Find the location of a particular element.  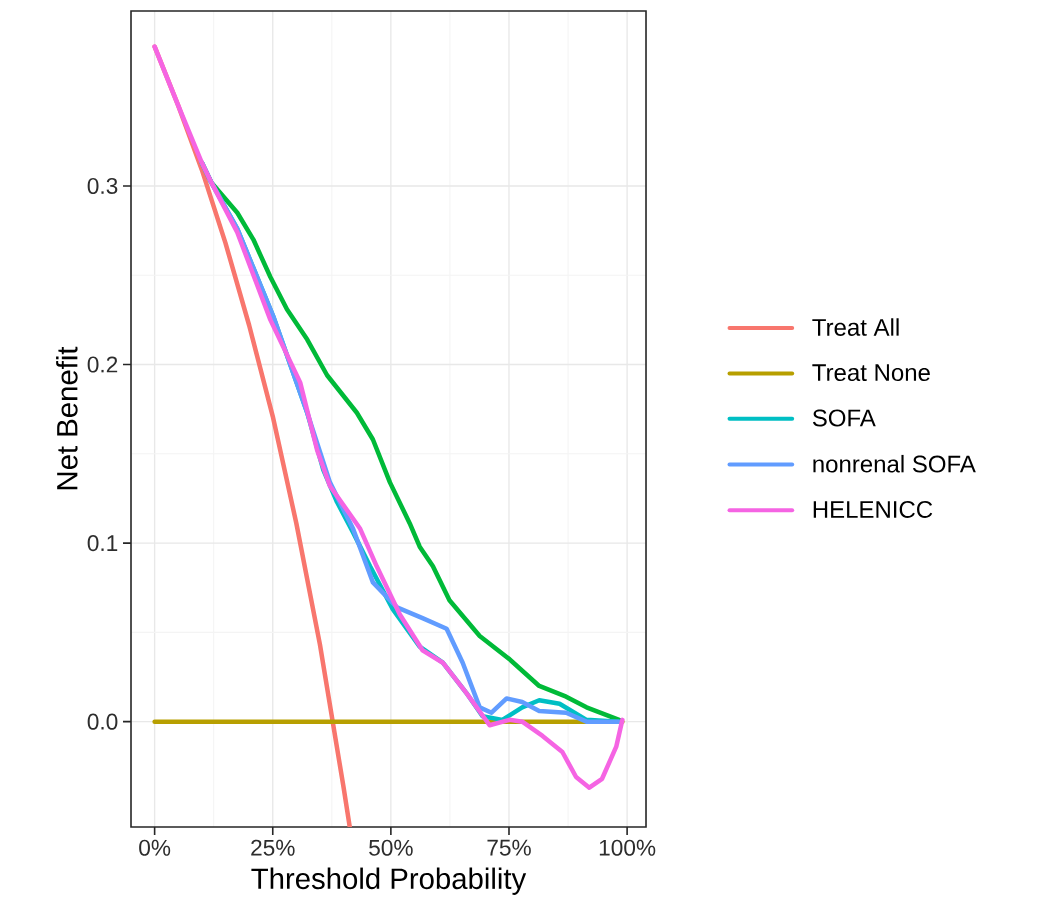

legend-label: Treat None is located at coordinates (871, 373).